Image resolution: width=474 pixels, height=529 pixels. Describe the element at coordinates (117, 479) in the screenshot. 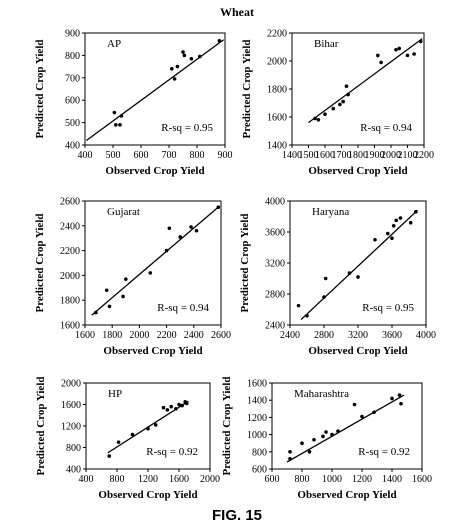

I see `x-tick-label: 800` at that location.